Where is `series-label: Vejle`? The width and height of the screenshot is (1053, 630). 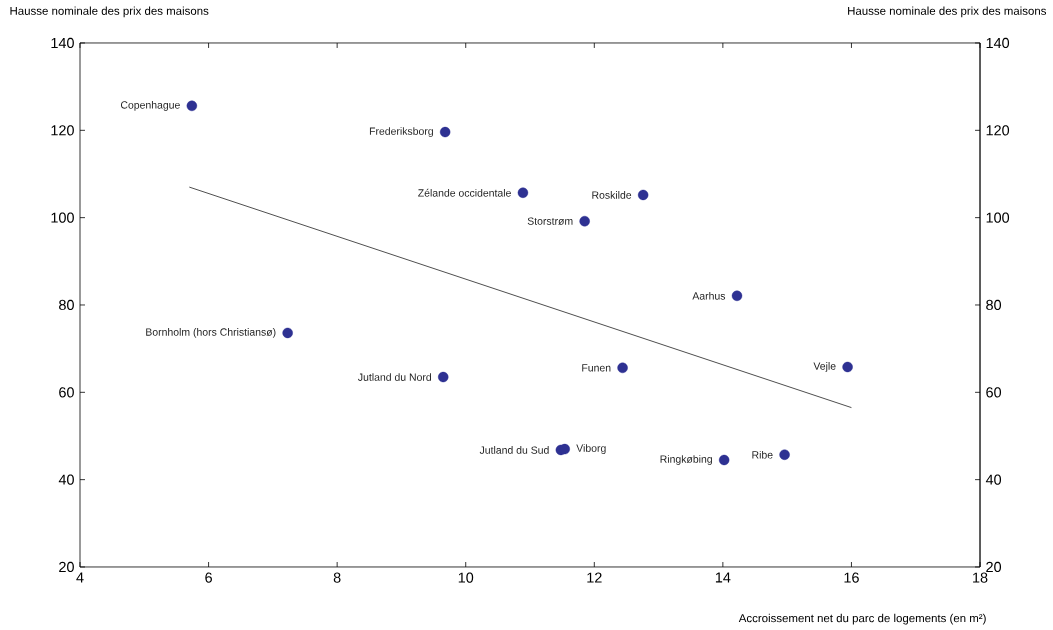
series-label: Vejle is located at coordinates (824, 367).